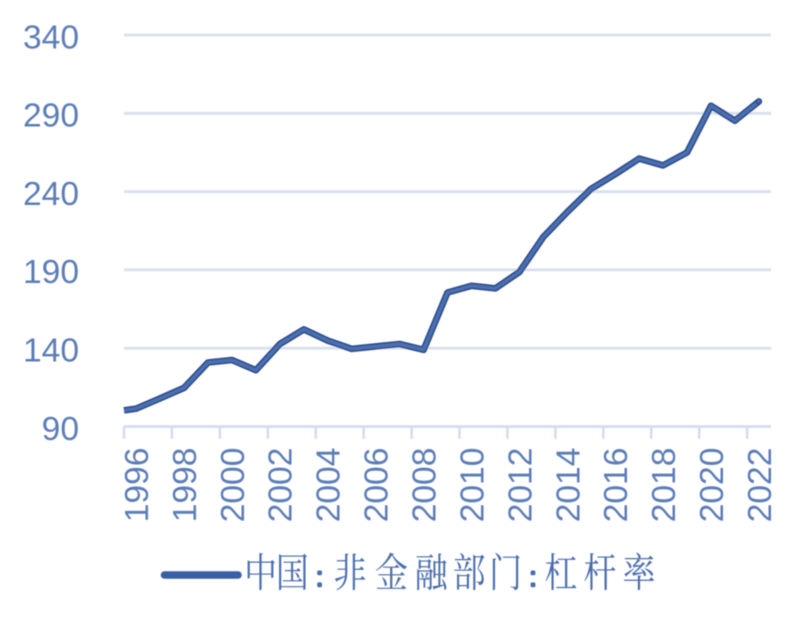 This screenshot has width=807, height=620. I want to click on svg-text: 2008, so click(424, 485).